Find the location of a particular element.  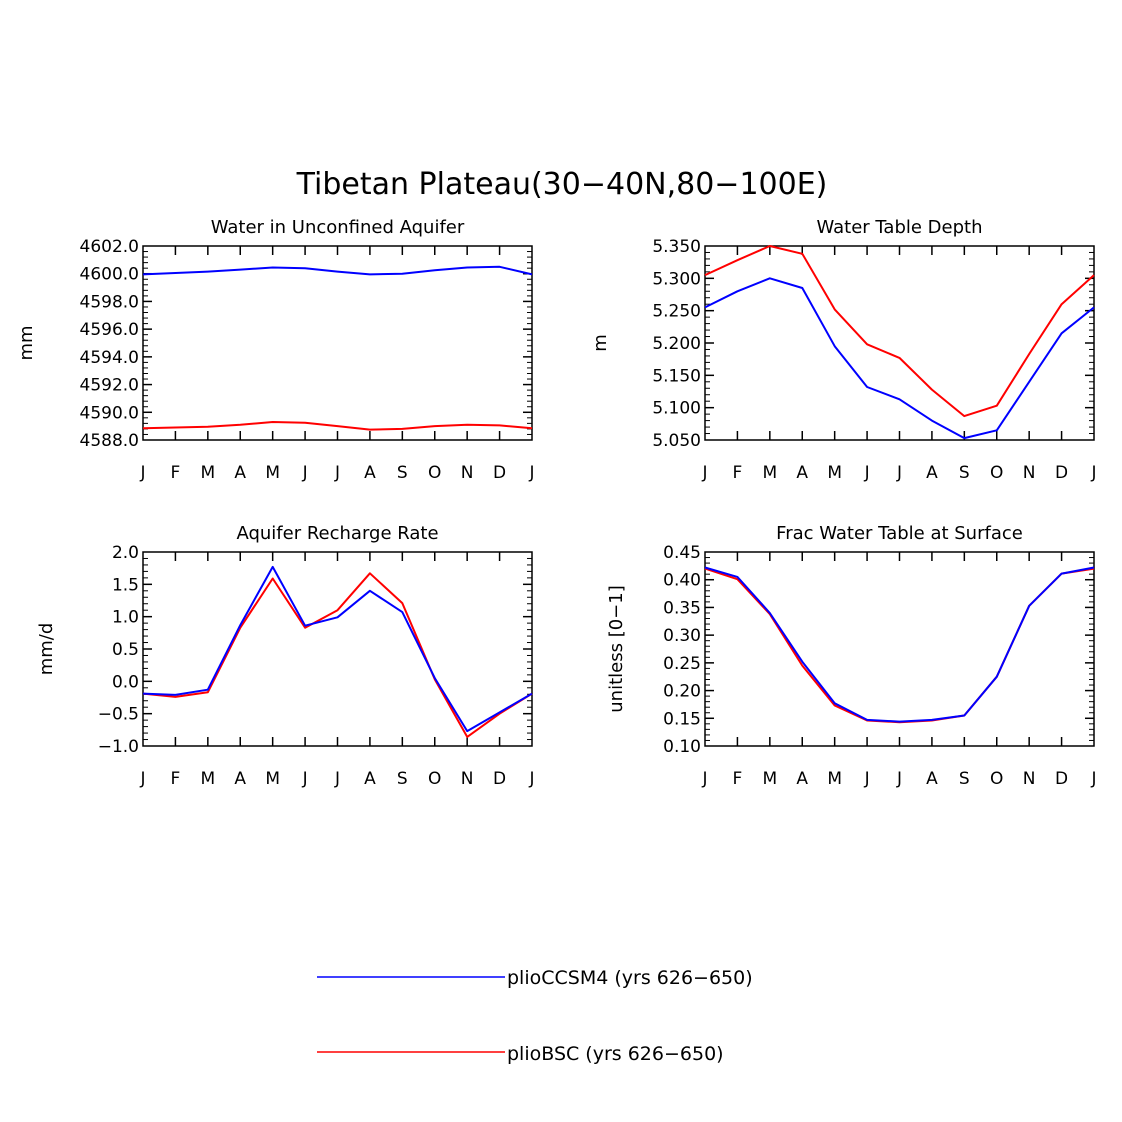

y-tick-label: 0.20 is located at coordinates (682, 692).